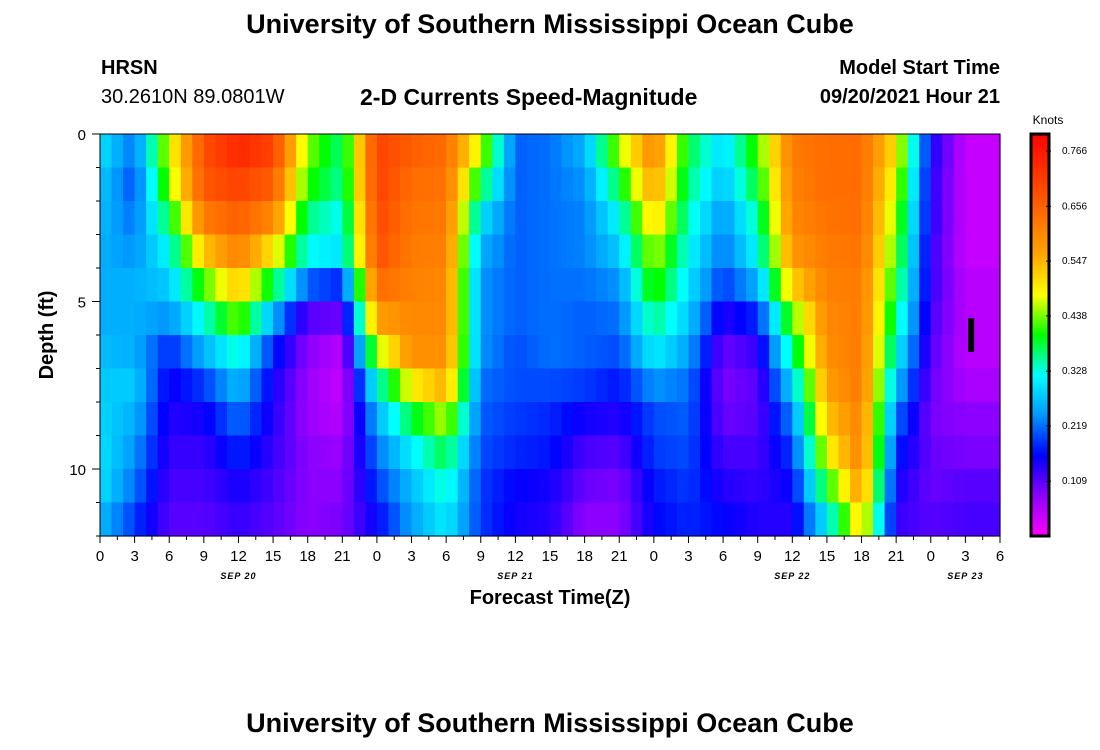 This screenshot has height=750, width=1100. I want to click on model-start-value: 09/20/2021 Hour 21, so click(909, 97).